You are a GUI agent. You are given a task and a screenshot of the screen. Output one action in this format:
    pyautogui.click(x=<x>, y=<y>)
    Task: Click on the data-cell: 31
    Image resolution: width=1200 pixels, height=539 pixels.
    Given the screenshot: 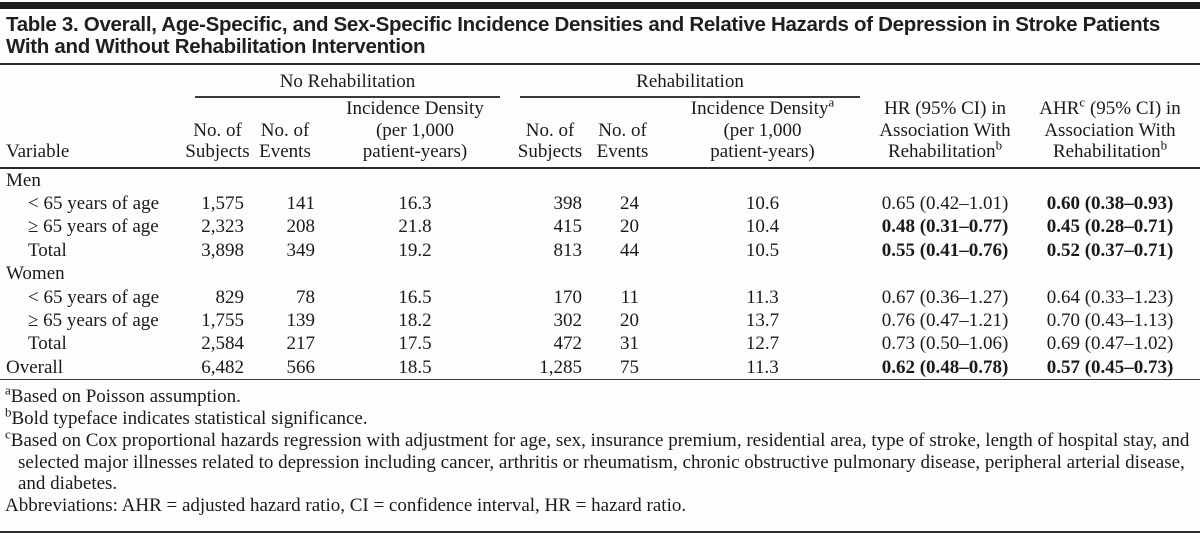 What is the action you would take?
    pyautogui.click(x=629, y=344)
    